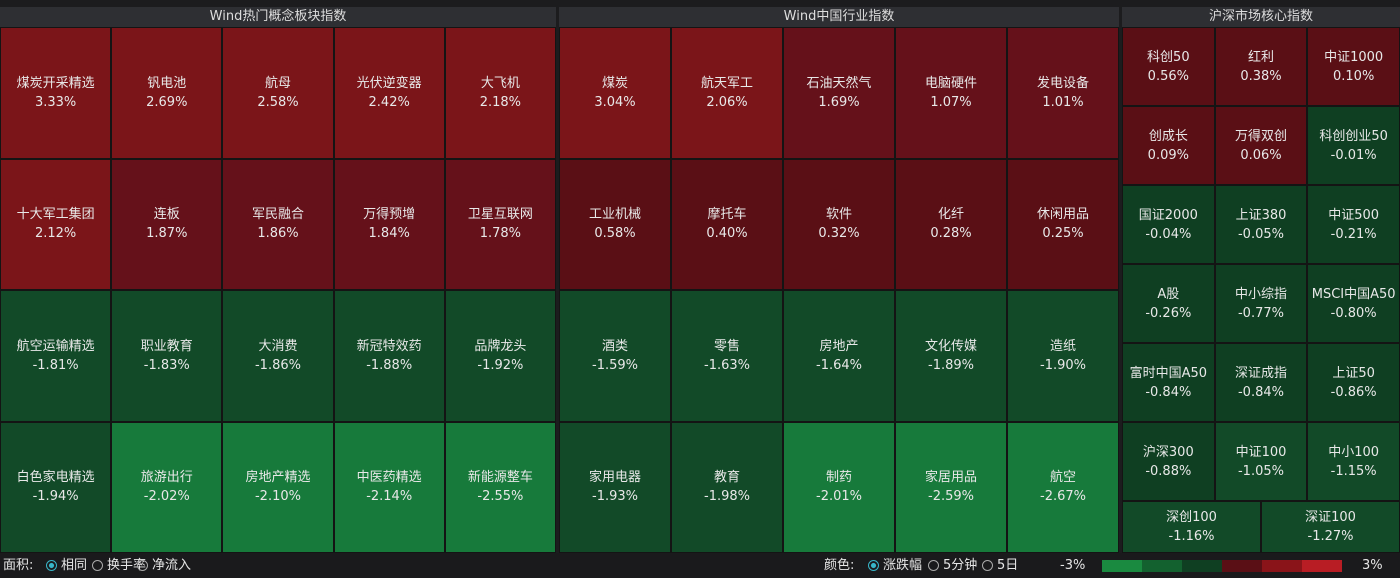 The width and height of the screenshot is (1400, 578). I want to click on cell-name: 零售, so click(726, 346).